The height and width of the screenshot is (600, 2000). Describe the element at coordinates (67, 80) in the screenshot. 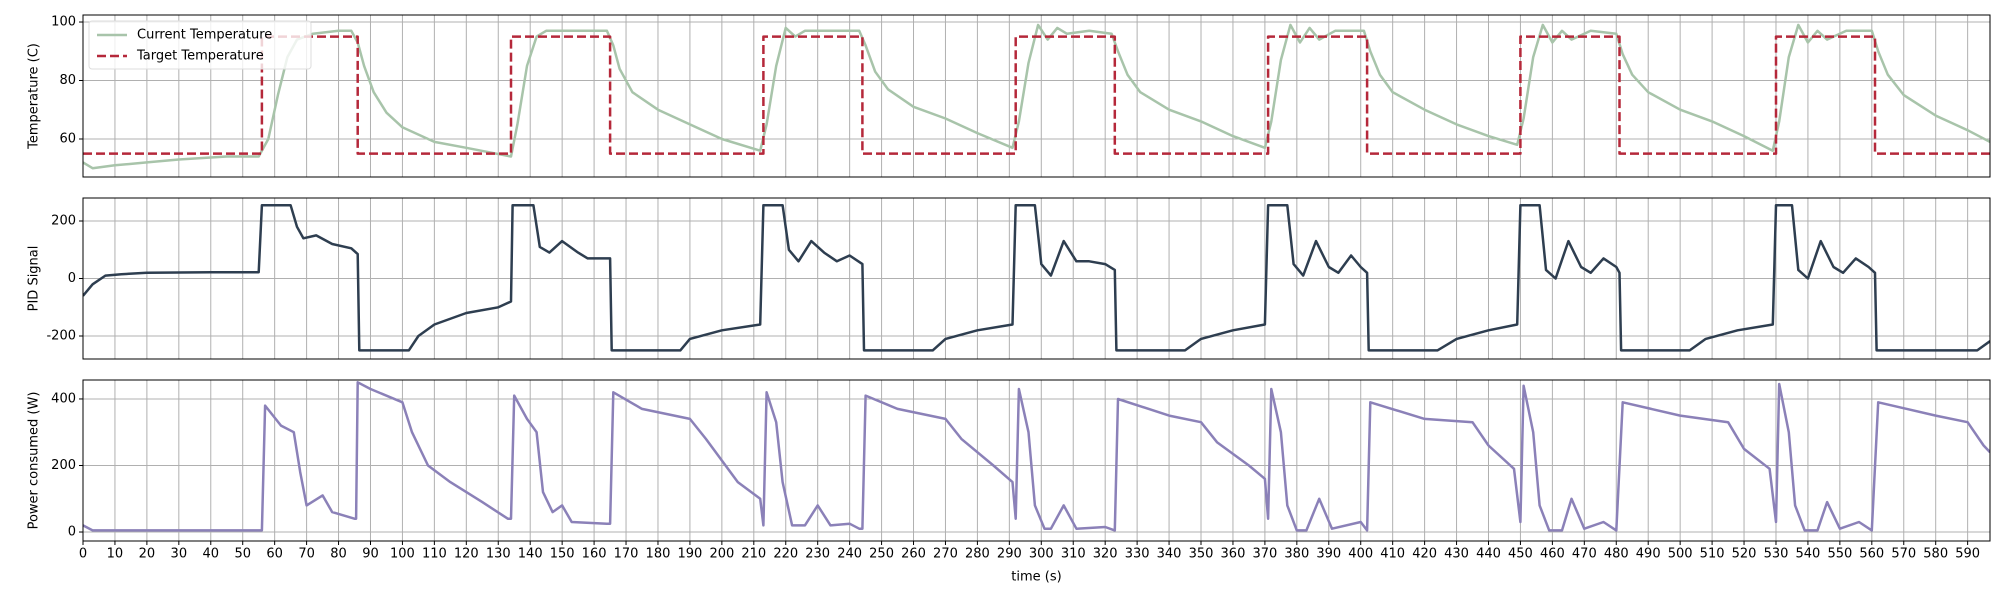

I see `y-tick-label: 80` at that location.